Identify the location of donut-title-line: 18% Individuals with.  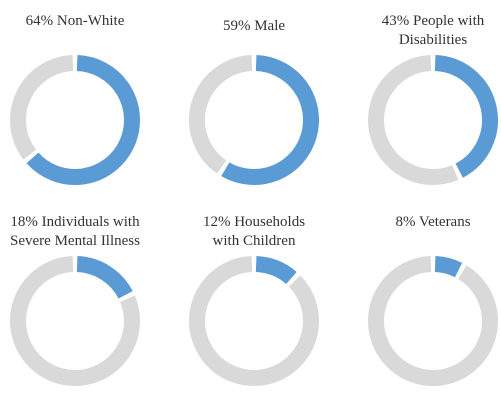
(75, 222).